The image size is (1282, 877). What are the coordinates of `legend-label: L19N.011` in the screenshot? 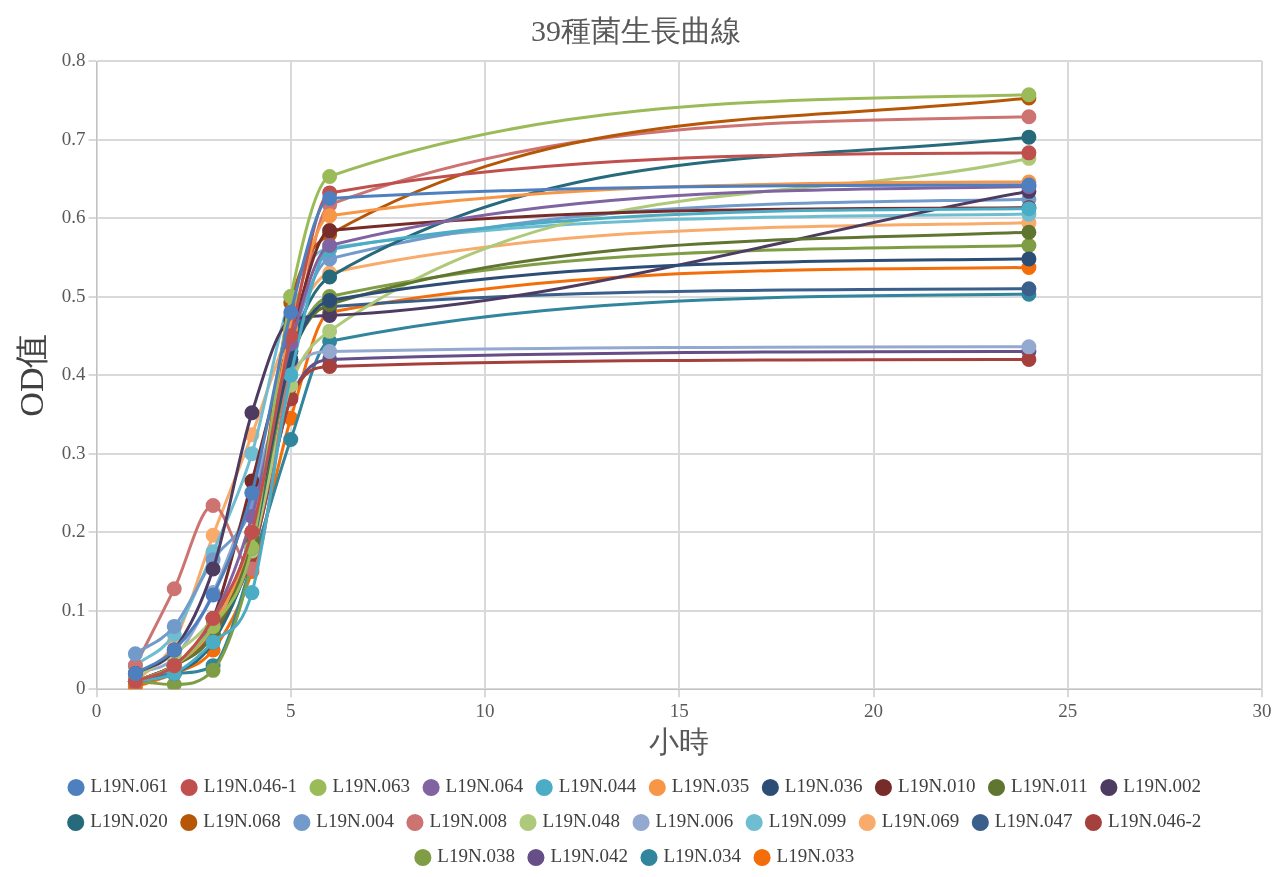 It's located at (1049, 786).